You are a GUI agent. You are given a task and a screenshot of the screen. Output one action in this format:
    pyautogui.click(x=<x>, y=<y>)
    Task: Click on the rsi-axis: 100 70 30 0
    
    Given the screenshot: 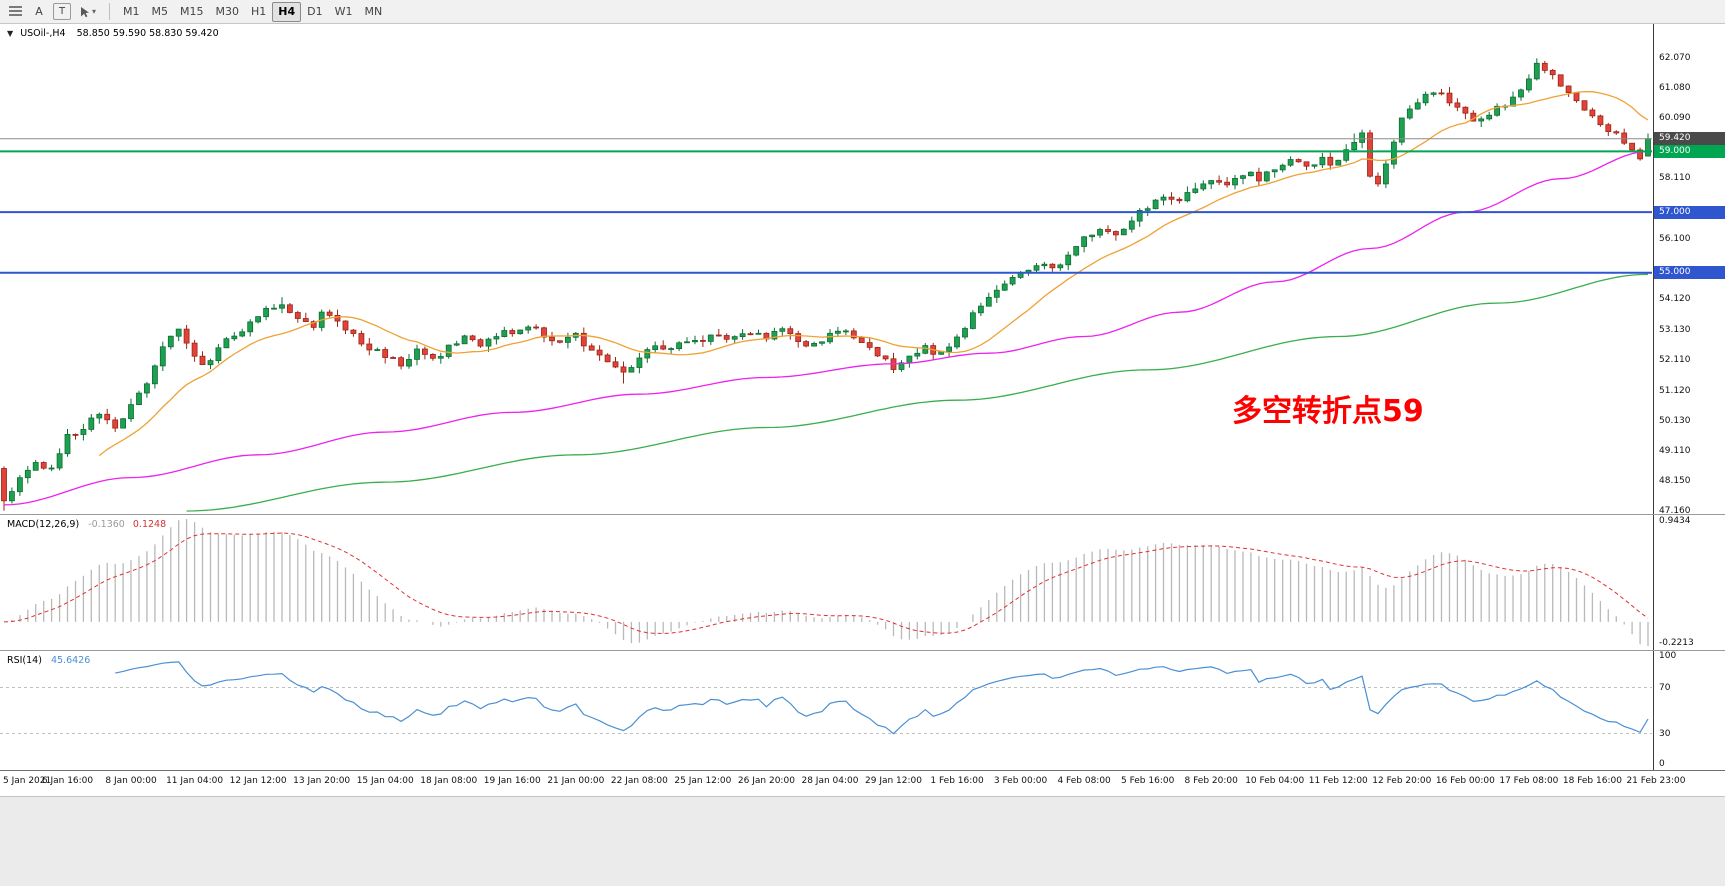 What is the action you would take?
    pyautogui.click(x=1689, y=710)
    